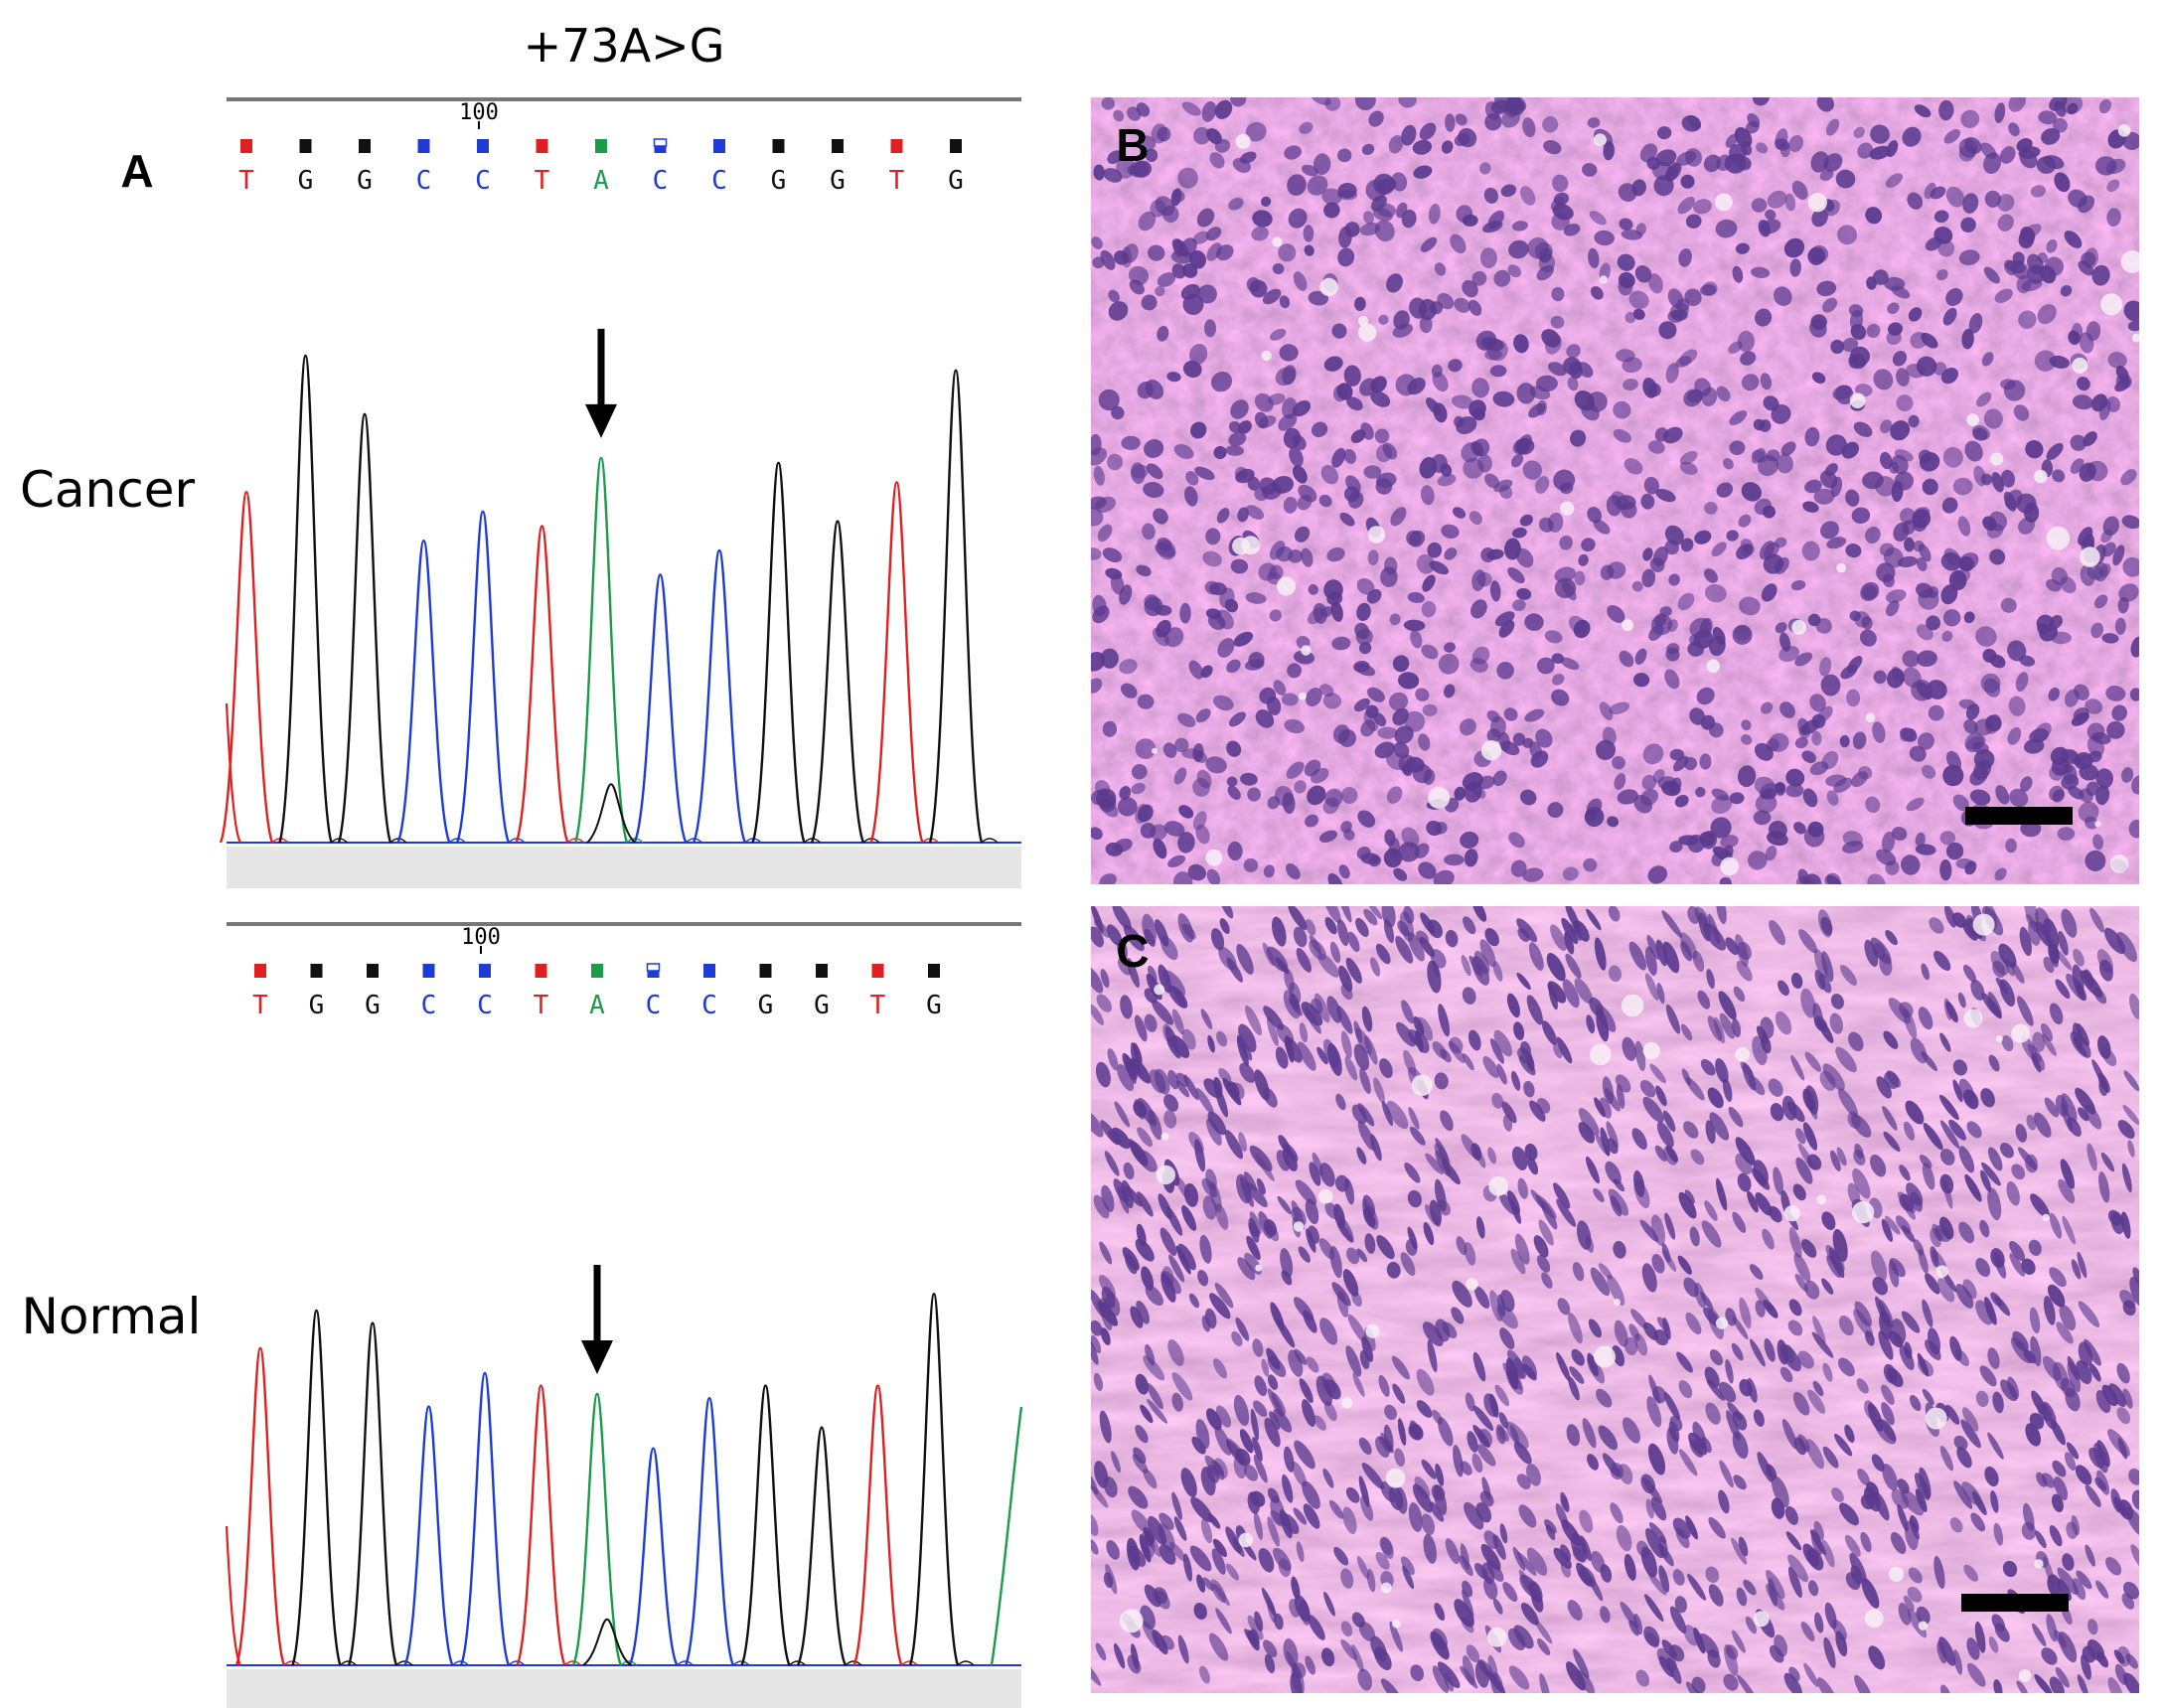 This screenshot has height=1708, width=2164. I want to click on partial-peak-left, so click(233, 773).